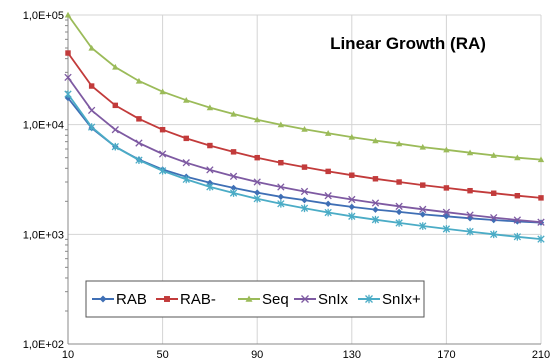 The image size is (551, 364). I want to click on legend-item: Seq, so click(263, 299).